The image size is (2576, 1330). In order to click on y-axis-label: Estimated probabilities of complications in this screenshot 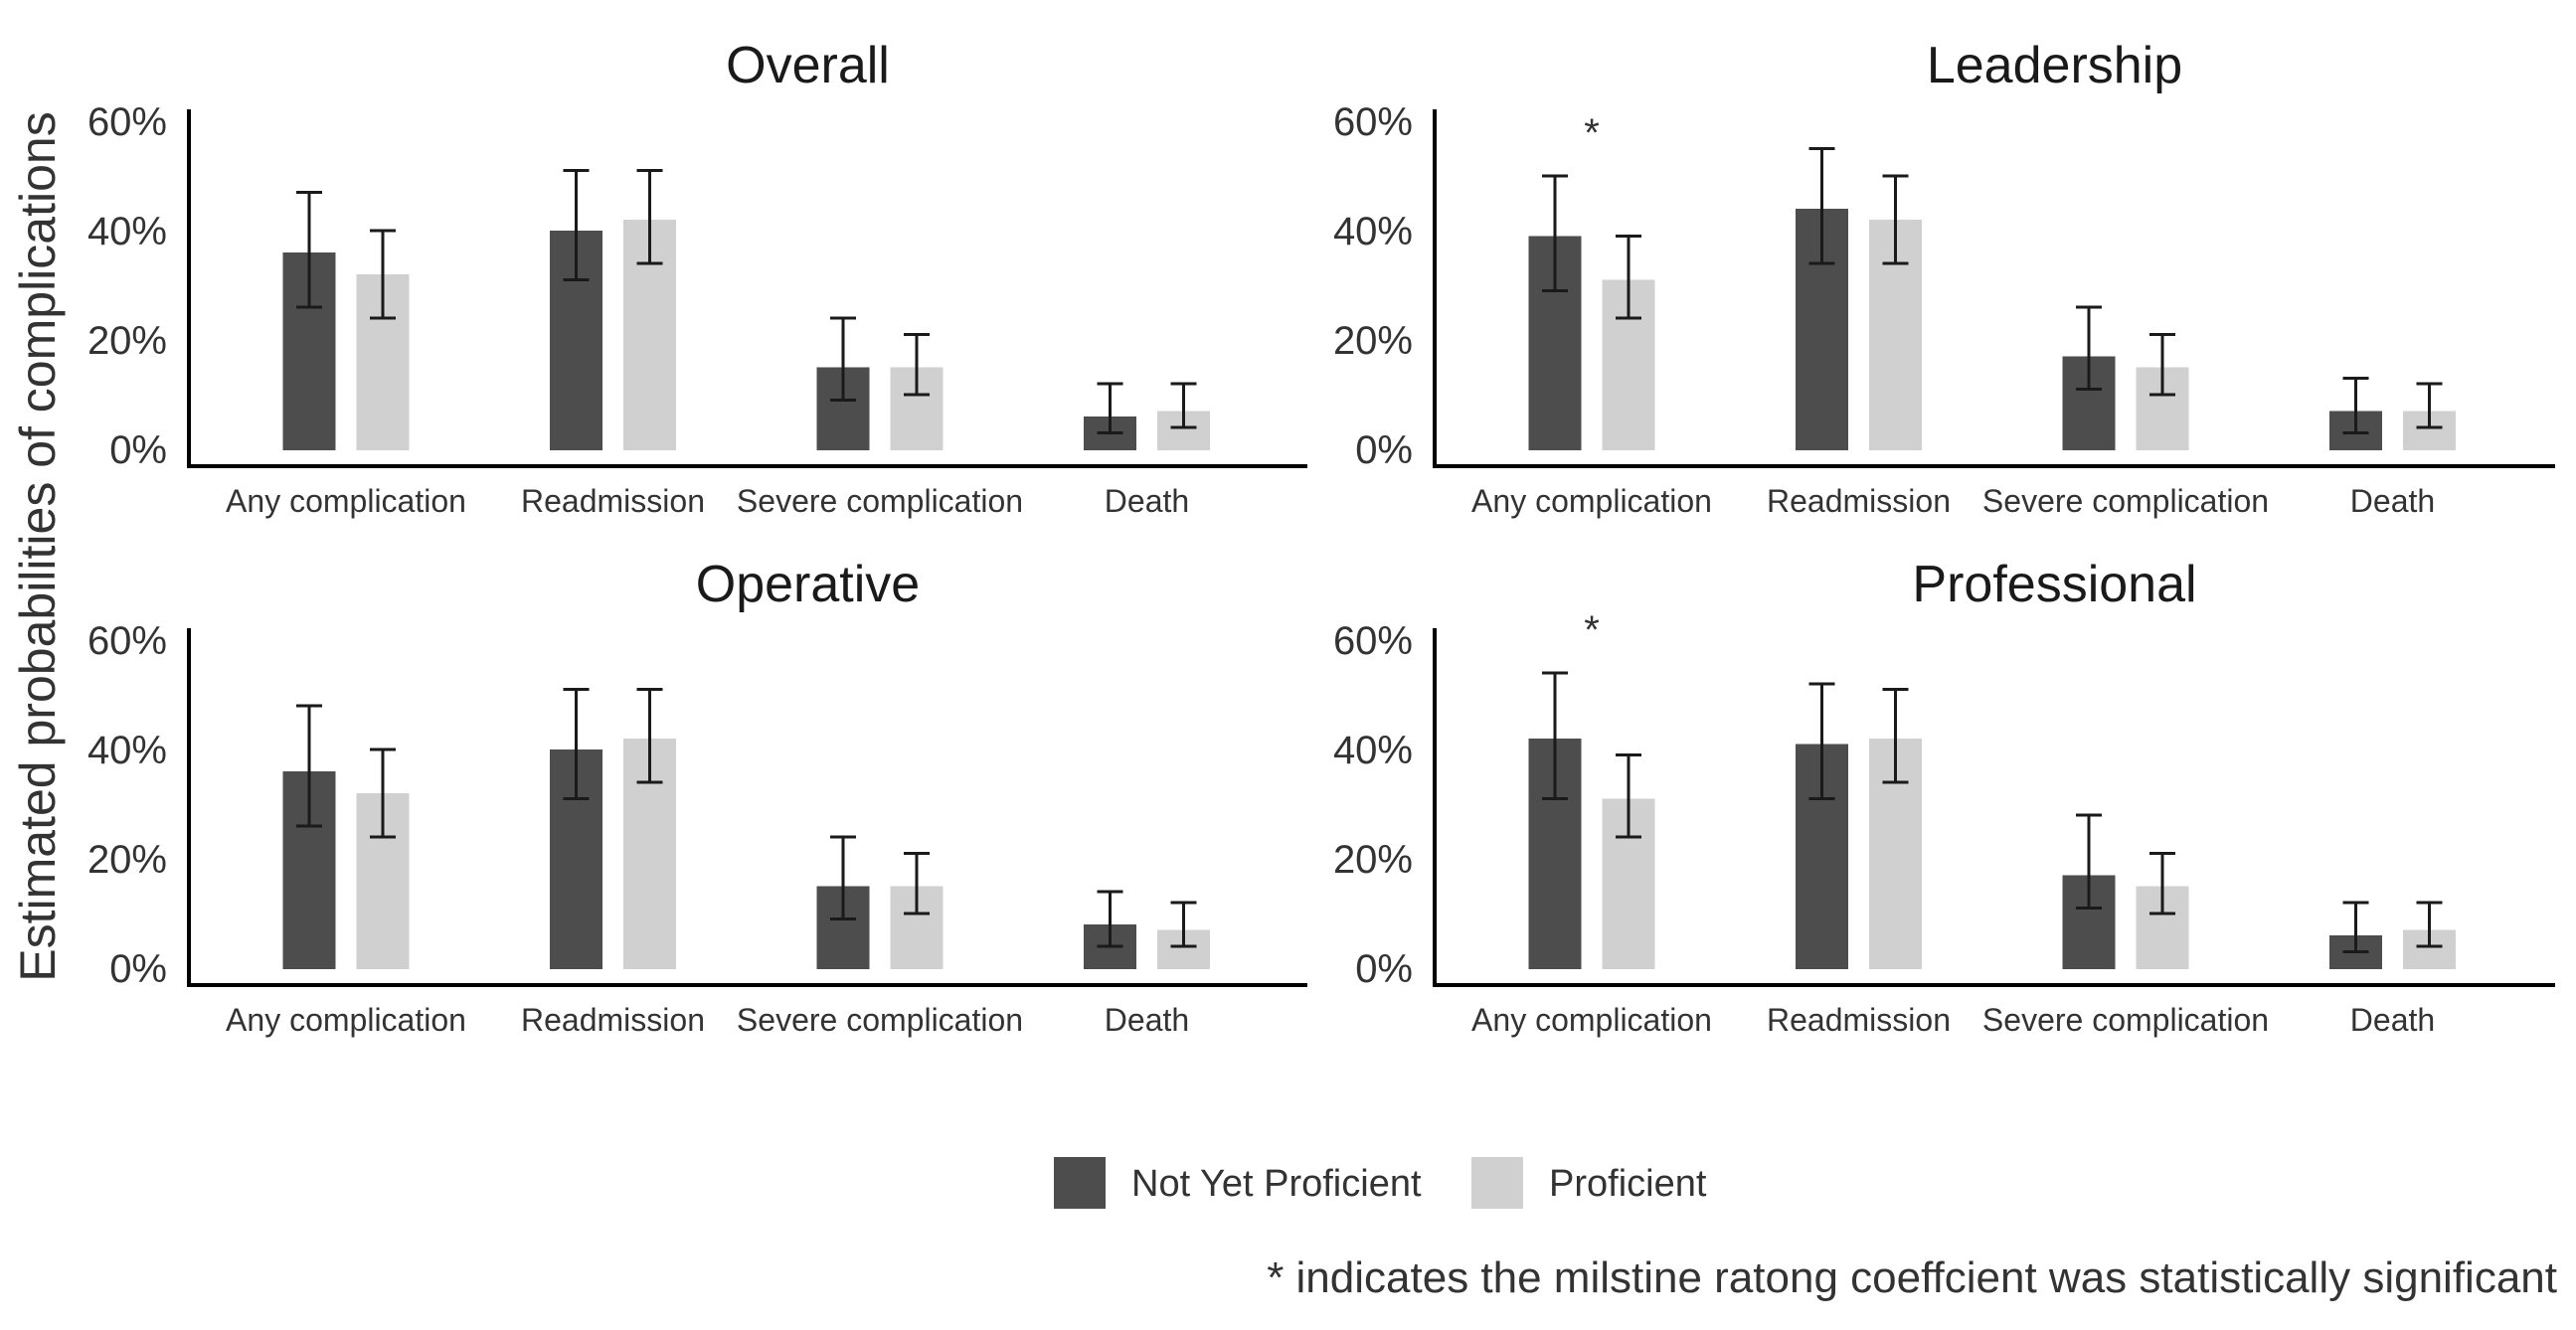, I will do `click(38, 546)`.